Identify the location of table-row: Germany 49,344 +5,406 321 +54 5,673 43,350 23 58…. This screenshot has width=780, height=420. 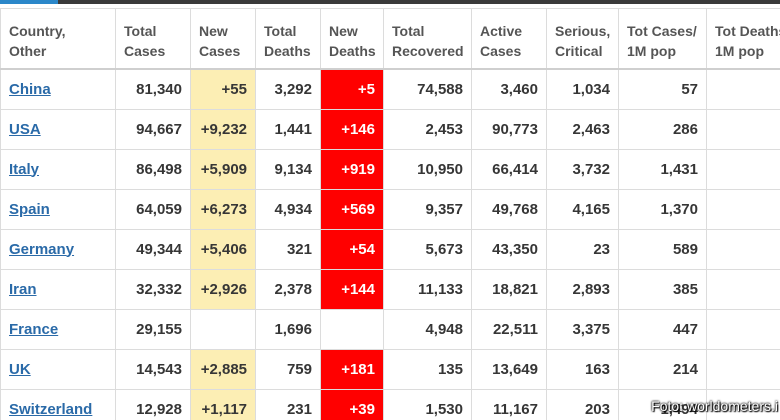
(390, 249).